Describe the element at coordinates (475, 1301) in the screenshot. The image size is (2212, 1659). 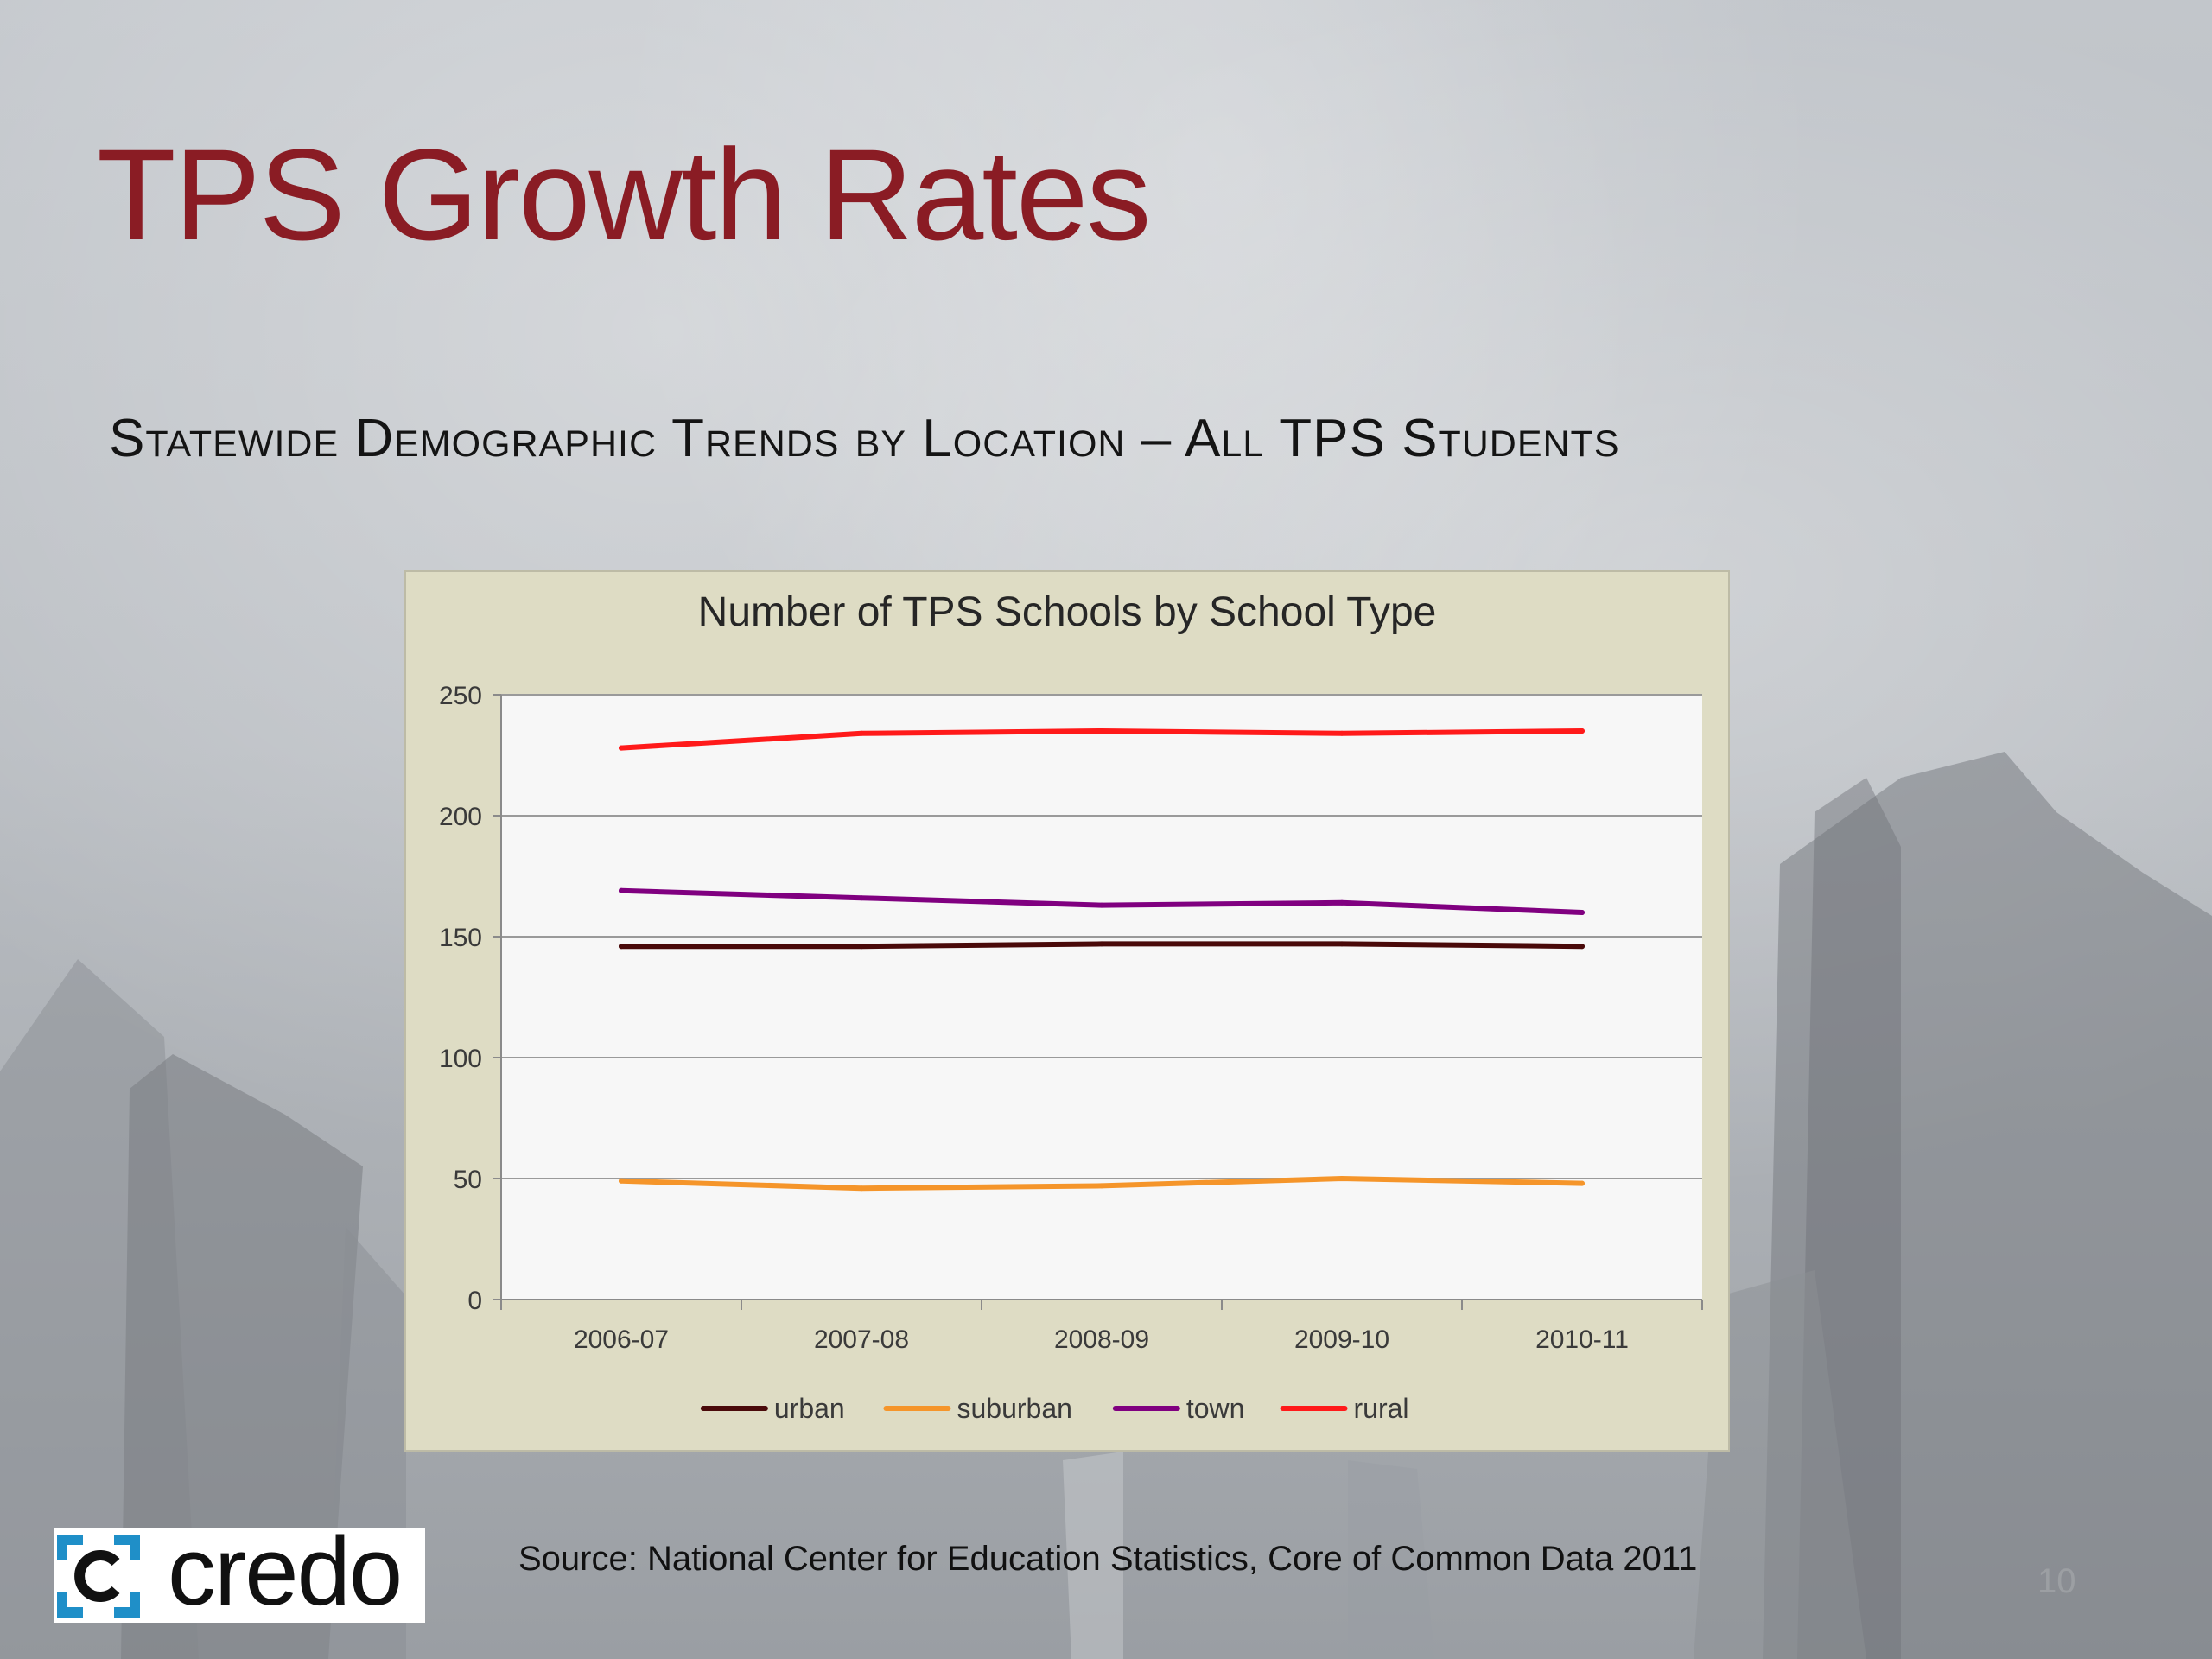
I see `y-tick-label: 0` at that location.